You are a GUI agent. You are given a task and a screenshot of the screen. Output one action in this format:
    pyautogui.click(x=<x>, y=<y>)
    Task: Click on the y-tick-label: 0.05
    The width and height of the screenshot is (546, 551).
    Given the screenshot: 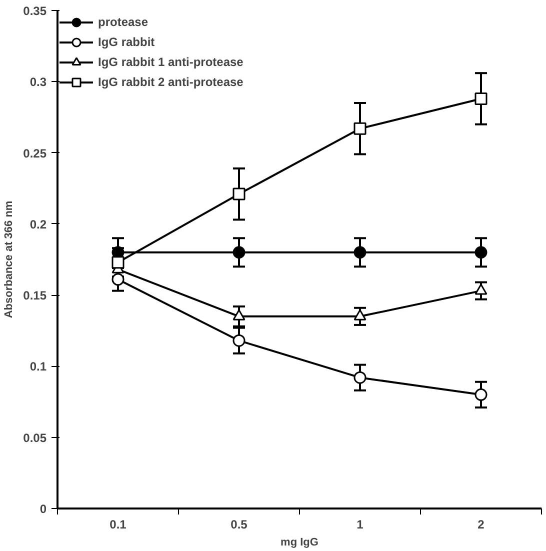 What is the action you would take?
    pyautogui.click(x=35, y=437)
    